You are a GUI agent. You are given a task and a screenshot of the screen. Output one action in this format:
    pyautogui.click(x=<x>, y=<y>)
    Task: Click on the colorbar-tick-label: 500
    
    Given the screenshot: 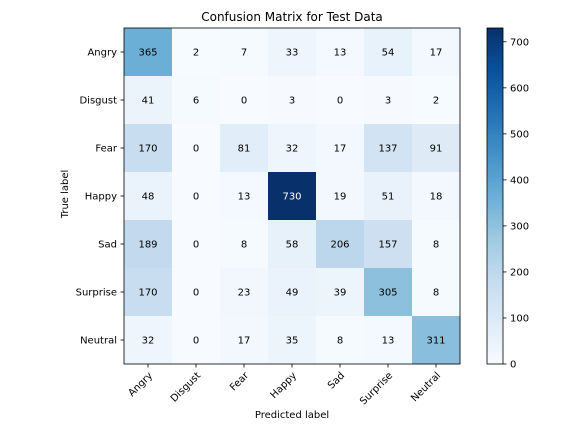 What is the action you would take?
    pyautogui.click(x=519, y=134)
    